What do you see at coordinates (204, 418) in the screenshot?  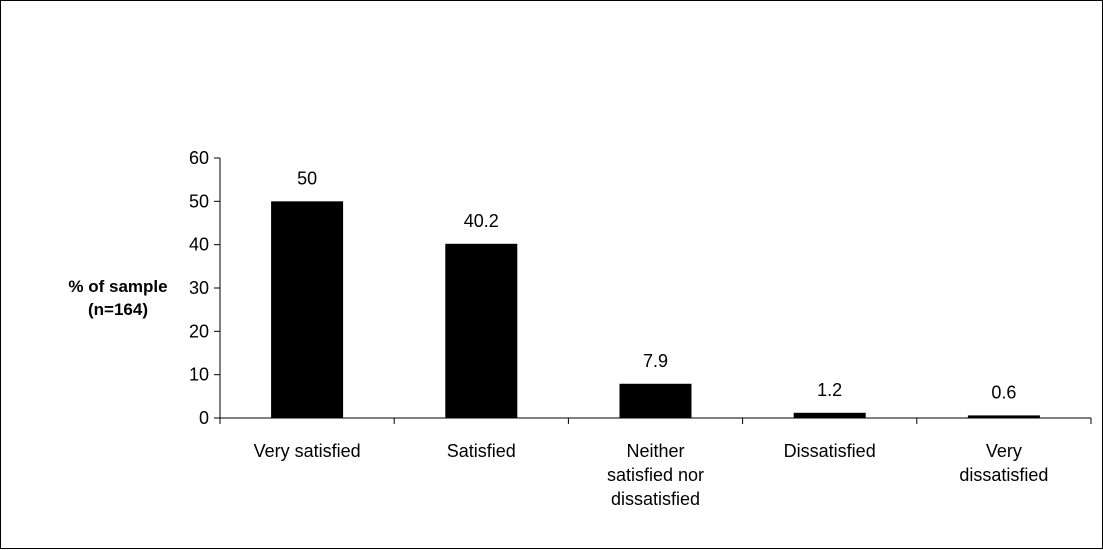 I see `y-tick-label: 0` at bounding box center [204, 418].